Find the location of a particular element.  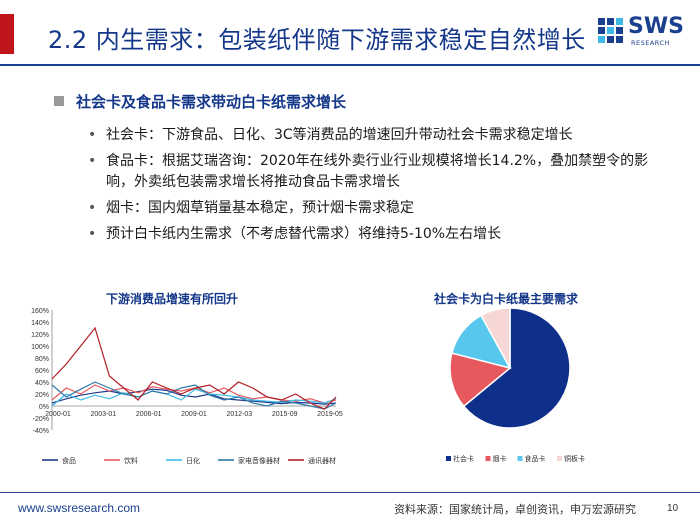

x-tick-label: 2015-09 is located at coordinates (285, 414).